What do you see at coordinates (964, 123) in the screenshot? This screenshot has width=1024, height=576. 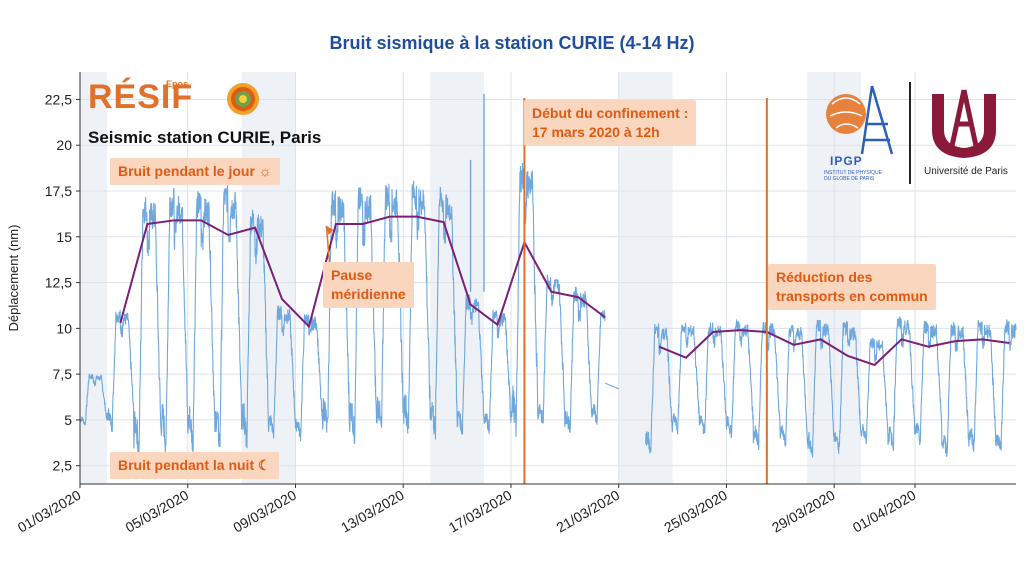 I see `universite-paris-emblem-icon` at bounding box center [964, 123].